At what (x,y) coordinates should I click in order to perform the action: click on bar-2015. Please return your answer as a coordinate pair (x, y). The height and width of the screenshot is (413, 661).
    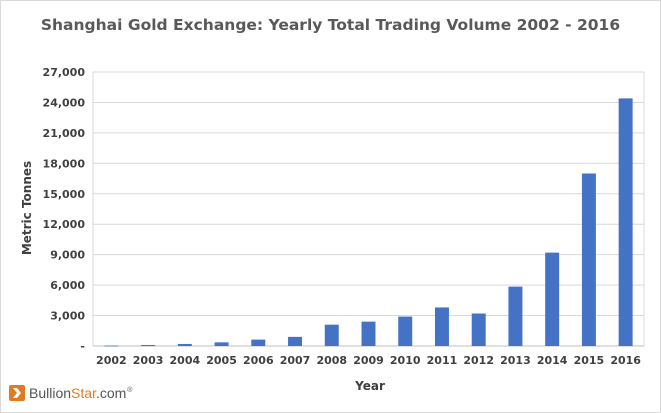
    Looking at the image, I should click on (588, 259).